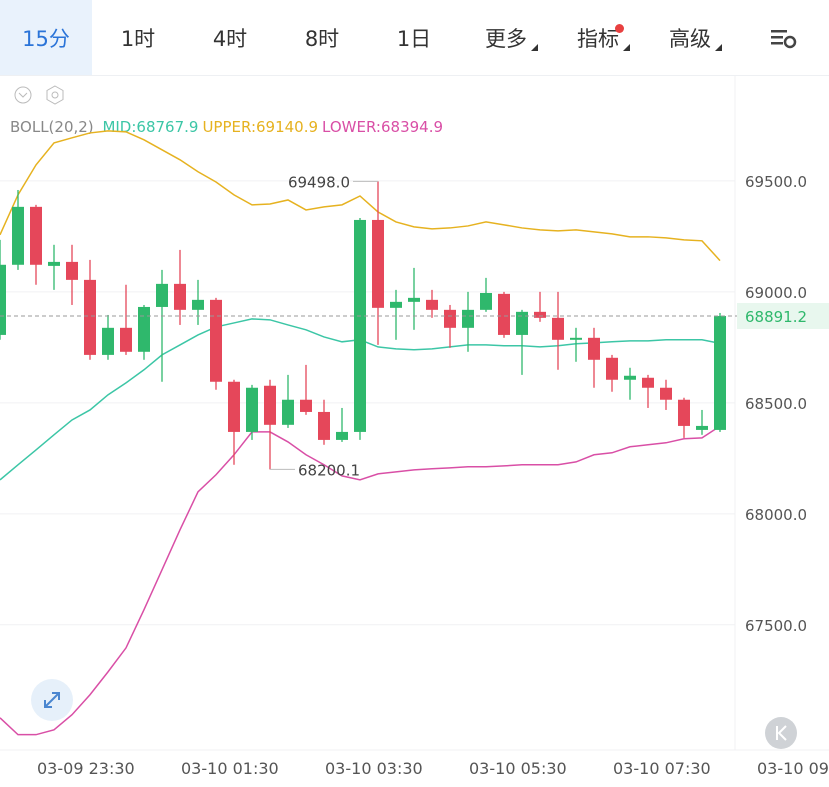 The image size is (829, 787). What do you see at coordinates (382, 127) in the screenshot?
I see `legend-entry: LOWER:68394.9` at bounding box center [382, 127].